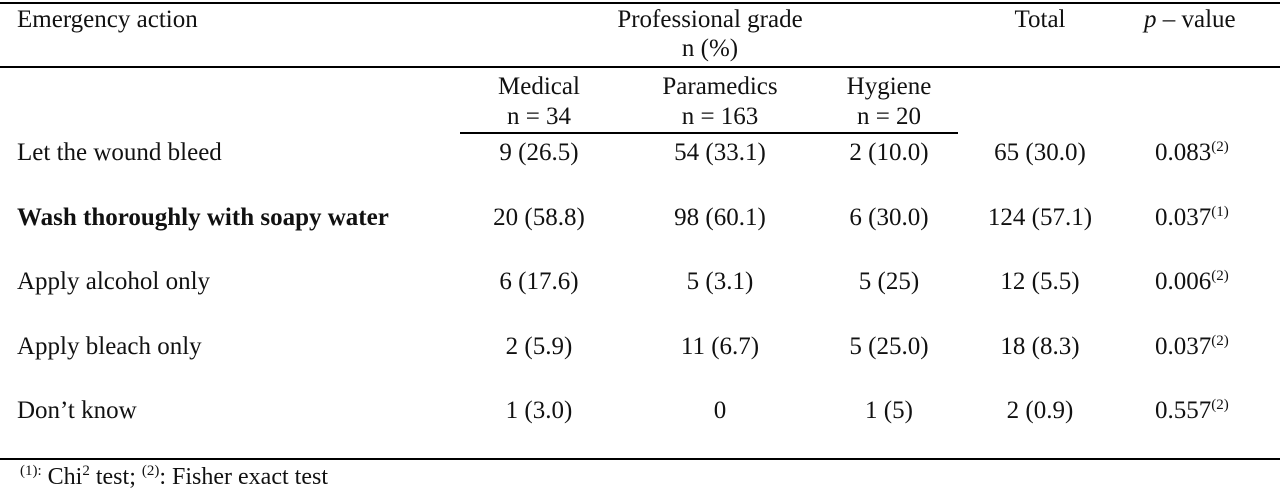 Image resolution: width=1280 pixels, height=493 pixels. I want to click on row-label: Let the wound bleed, so click(119, 152).